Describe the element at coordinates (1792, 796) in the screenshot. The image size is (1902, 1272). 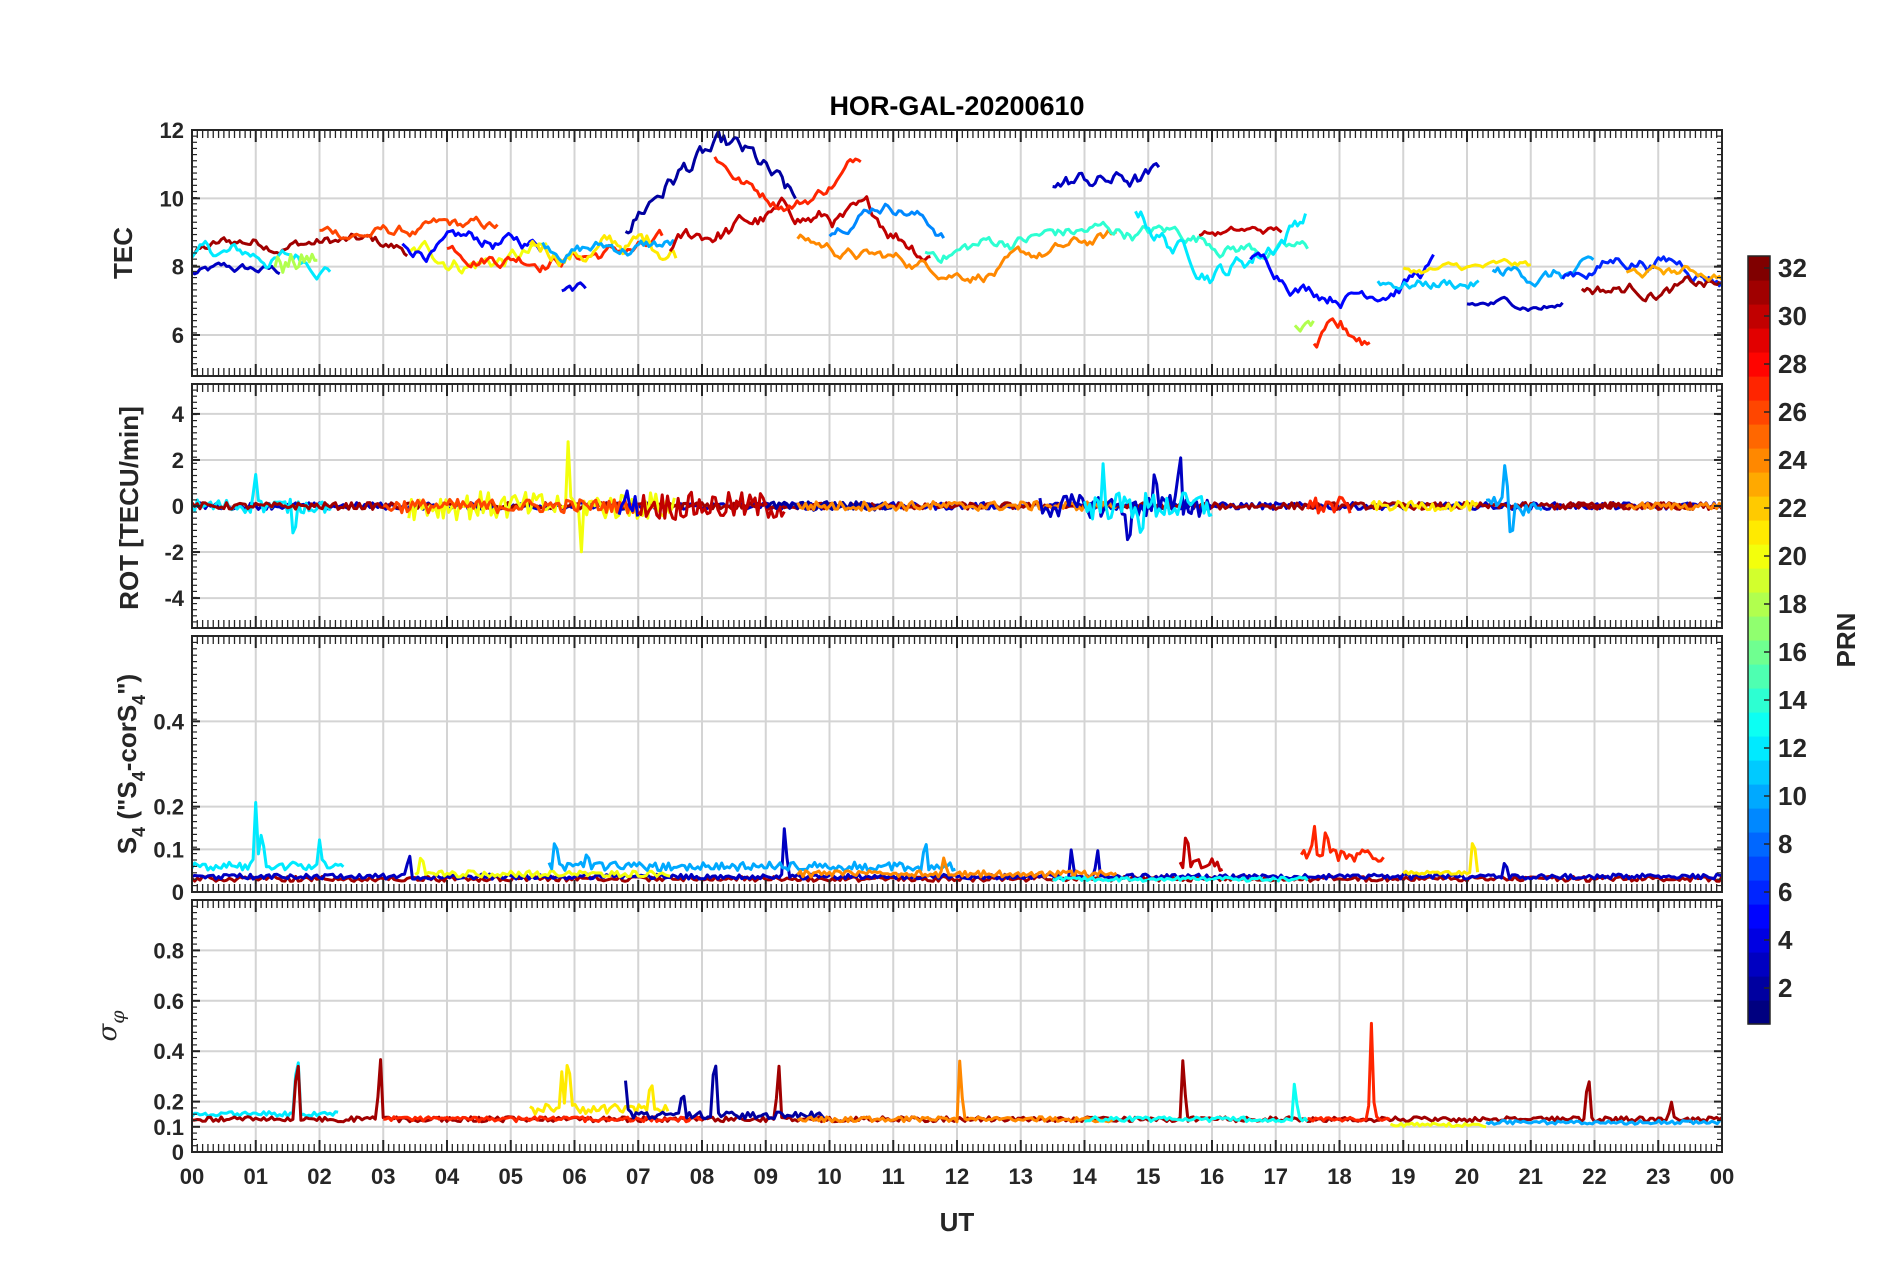
I see `colorbar-tick-label: 10` at that location.